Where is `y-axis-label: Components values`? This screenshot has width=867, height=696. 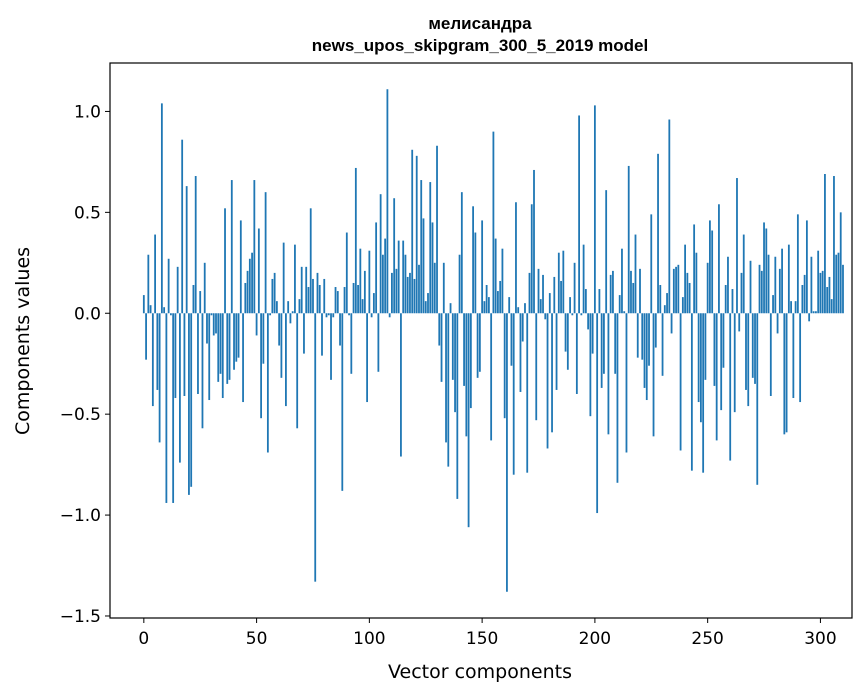 y-axis-label: Components values is located at coordinates (23, 341).